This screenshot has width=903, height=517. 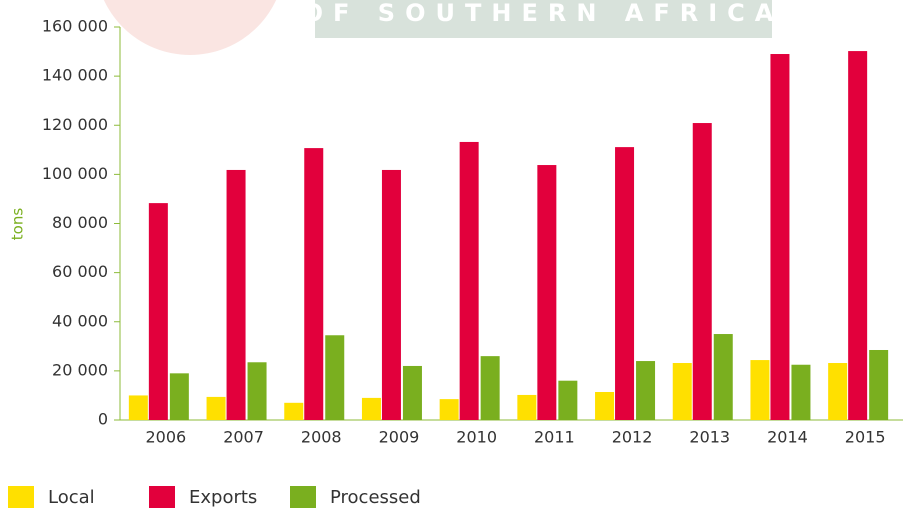 I want to click on y-tick-label: 0, so click(x=103, y=419).